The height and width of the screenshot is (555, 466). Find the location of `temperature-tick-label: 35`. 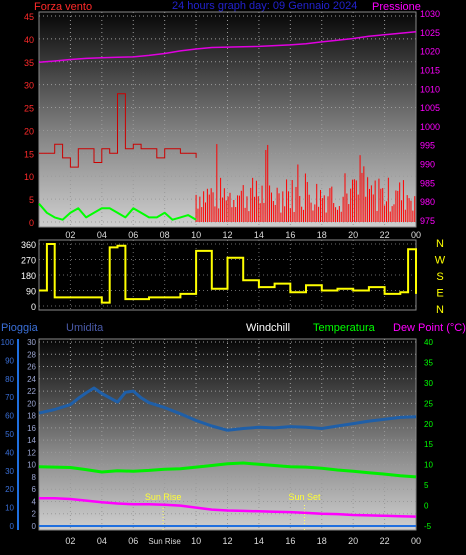

temperature-tick-label: 35 is located at coordinates (428, 362).